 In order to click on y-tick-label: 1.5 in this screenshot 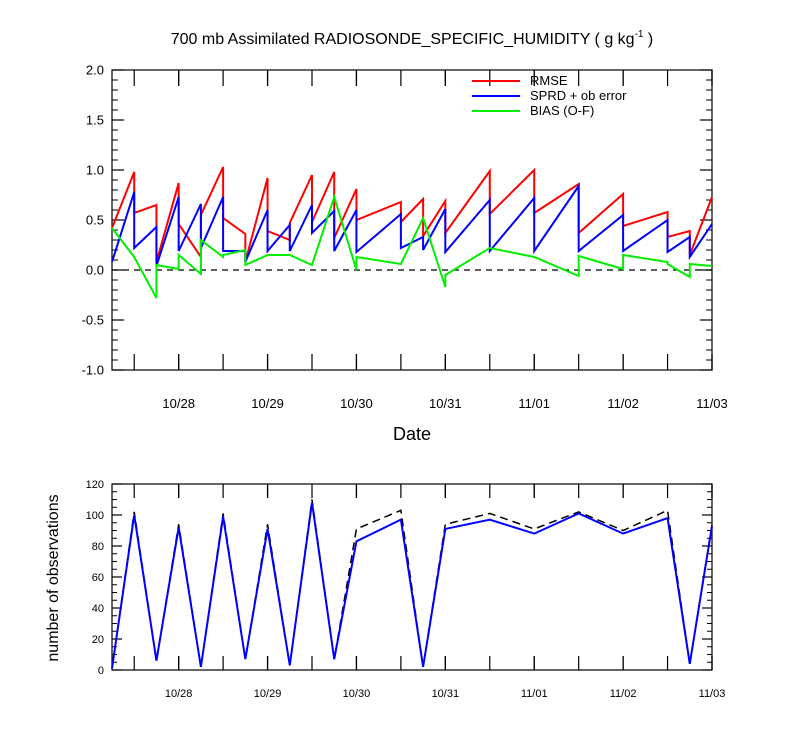, I will do `click(95, 120)`.